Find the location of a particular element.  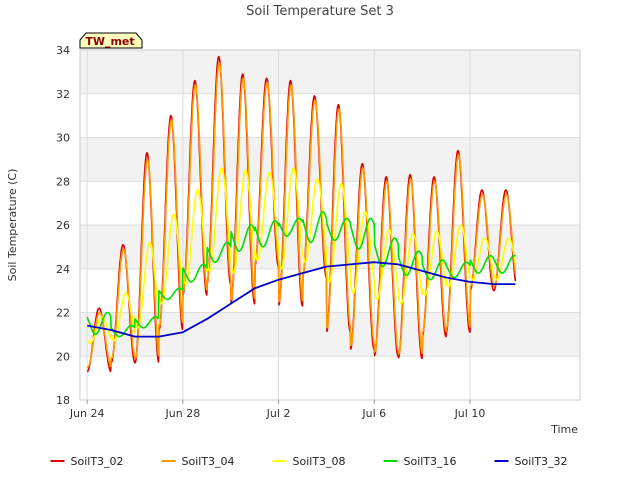

y-tick-label: 30 is located at coordinates (63, 138).